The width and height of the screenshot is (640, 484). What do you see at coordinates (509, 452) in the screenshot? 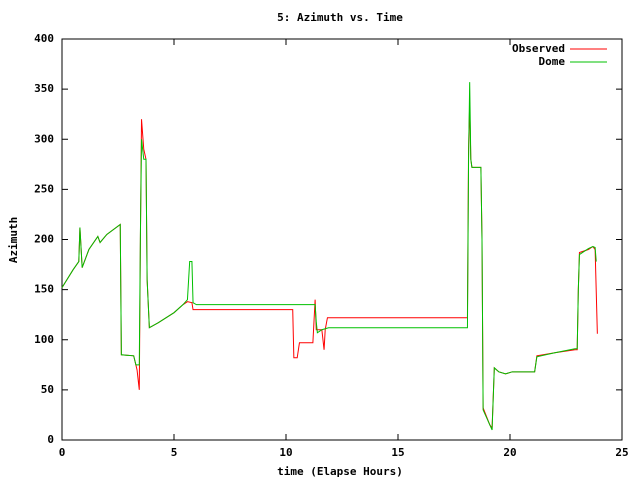
I see `x-tick-label: 20` at bounding box center [509, 452].